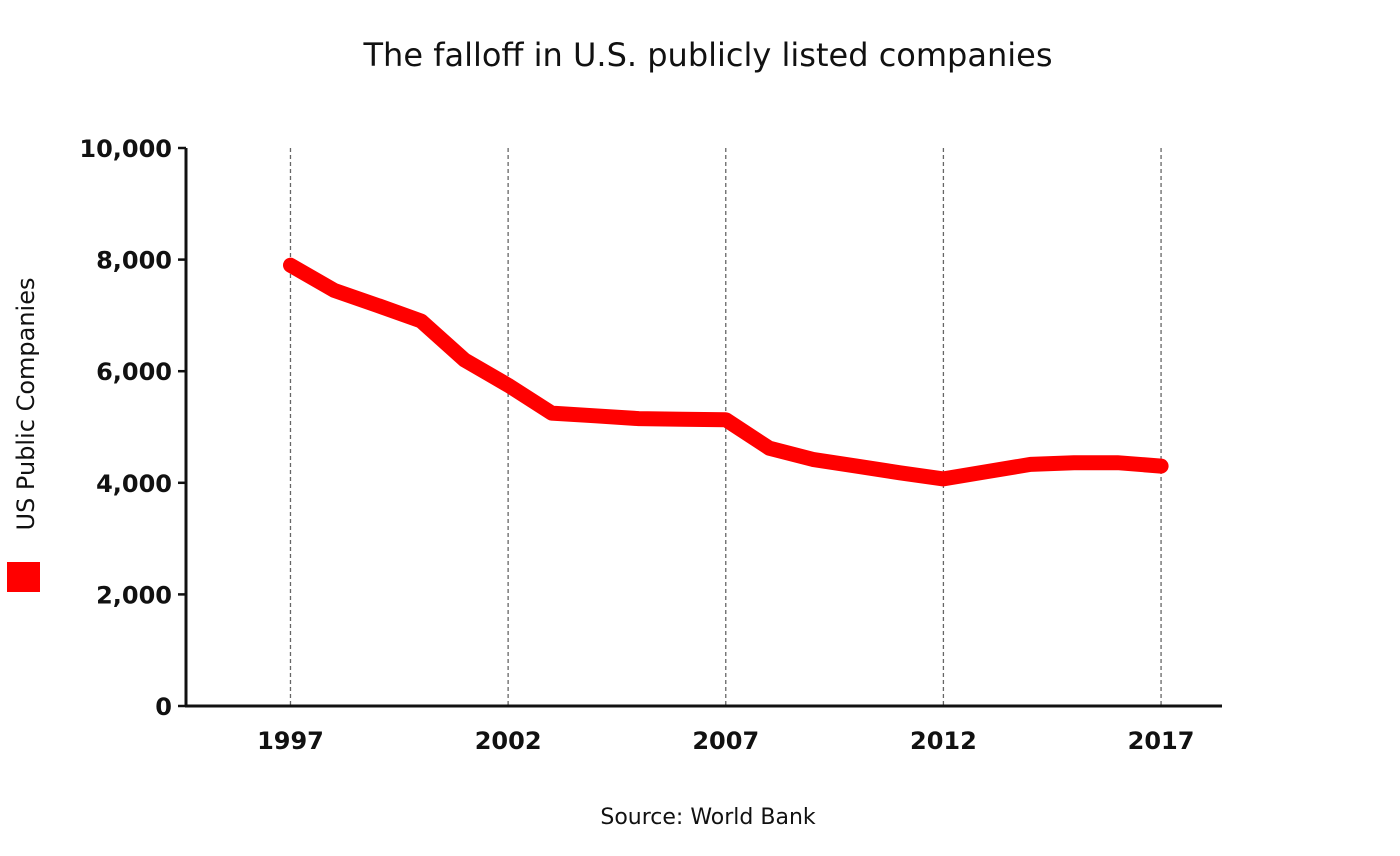 The height and width of the screenshot is (856, 1400). Describe the element at coordinates (725, 741) in the screenshot. I see `x-tick-label-2007: 2007` at that location.